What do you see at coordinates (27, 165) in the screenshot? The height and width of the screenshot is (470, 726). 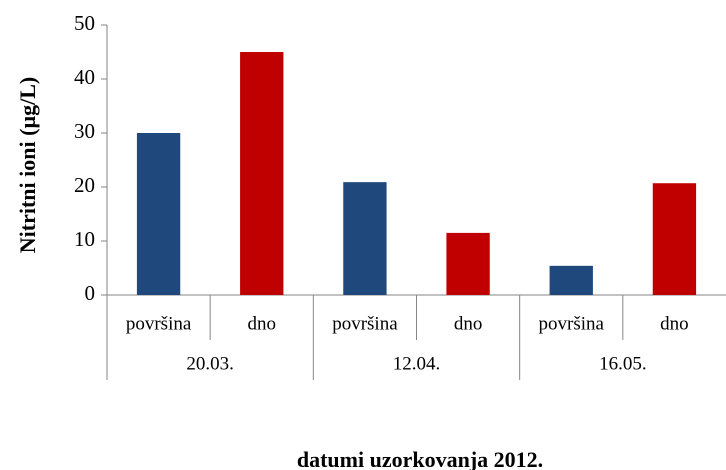 I see `y-axis-title: Nitritni ioni (µg/L)` at bounding box center [27, 165].